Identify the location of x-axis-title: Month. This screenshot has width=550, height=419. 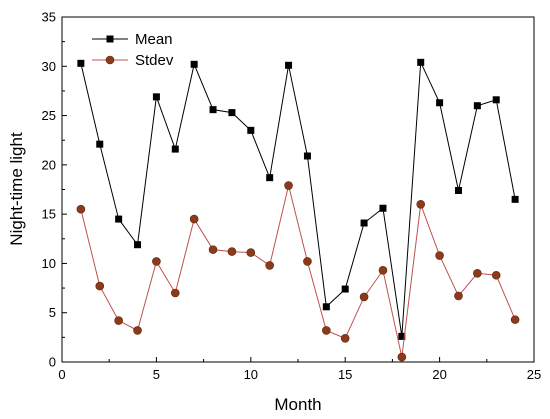
(297, 404).